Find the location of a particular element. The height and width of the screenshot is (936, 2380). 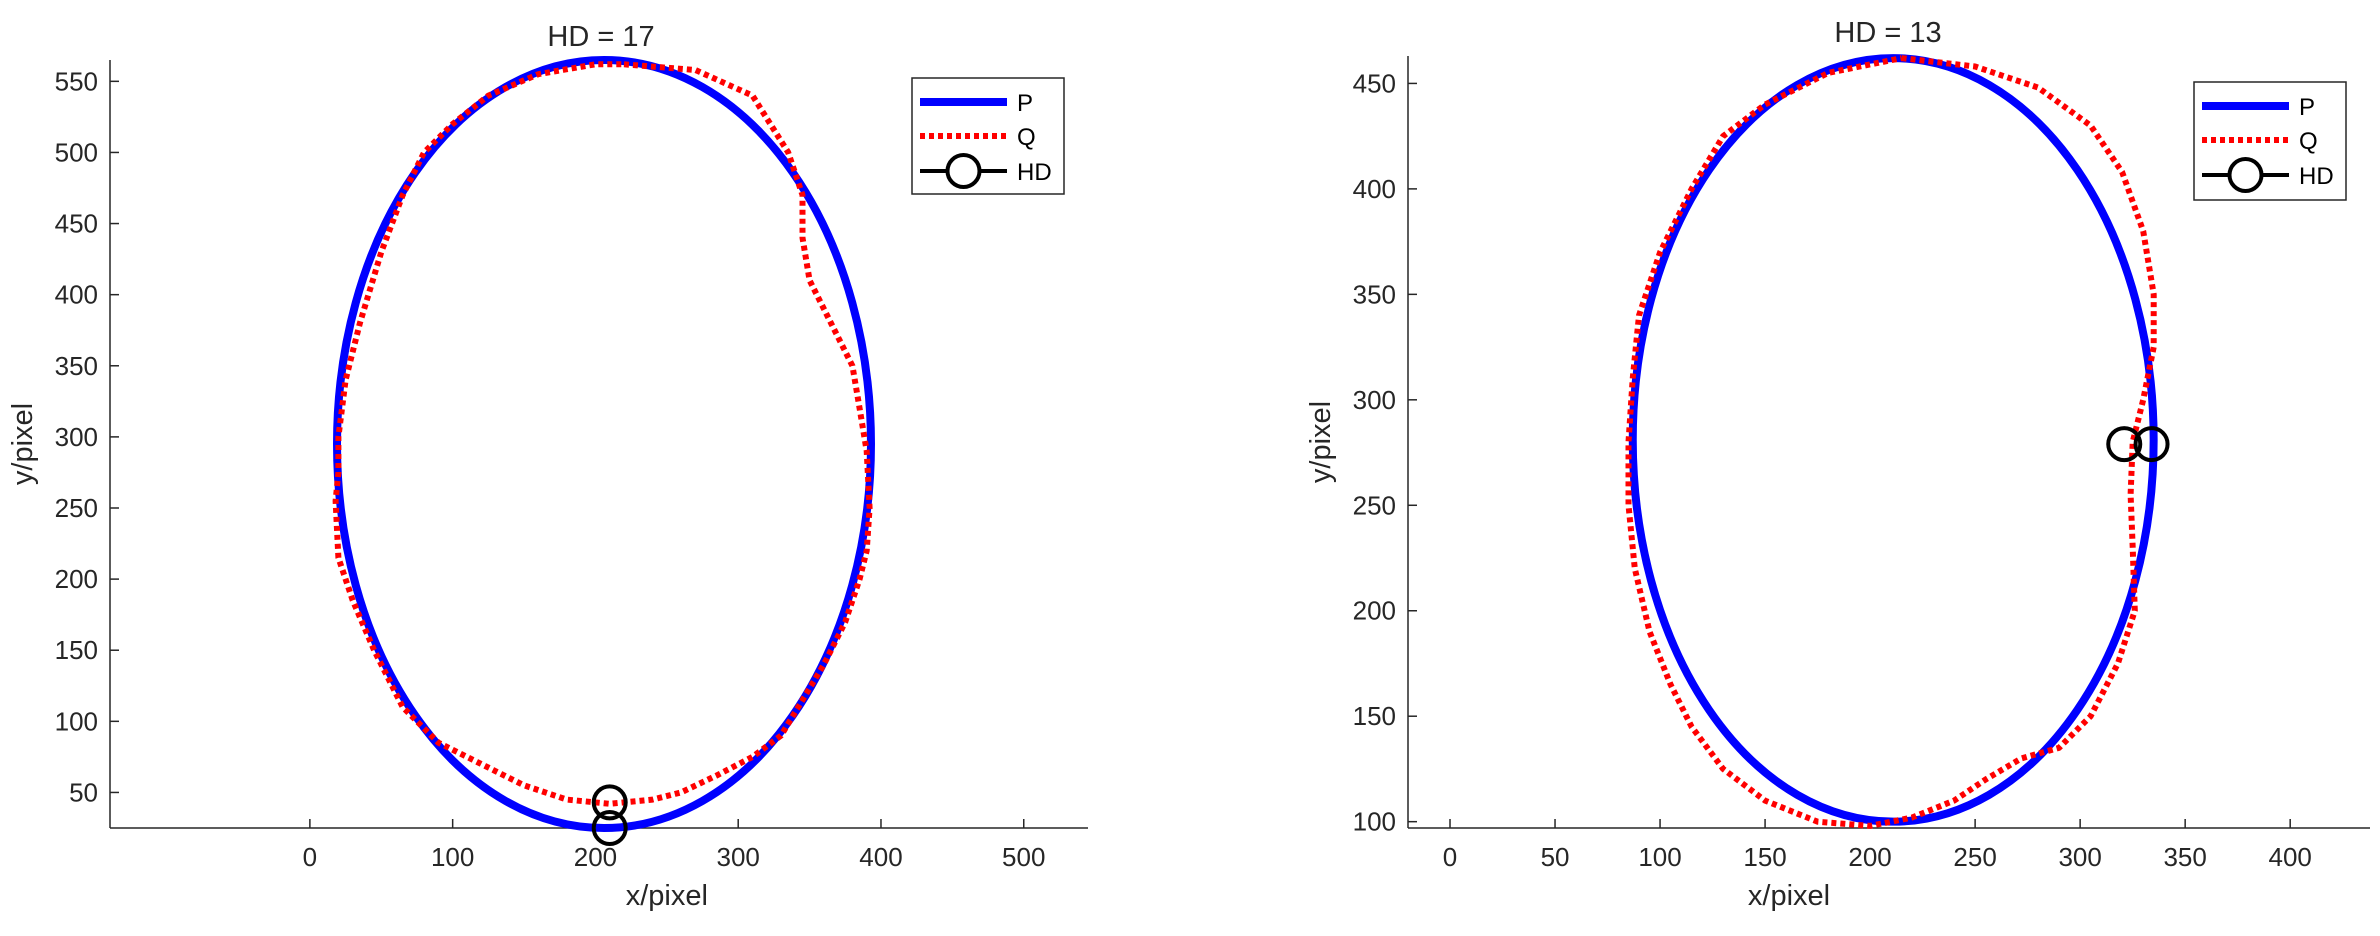

y-tick-label: 550 is located at coordinates (76, 81).